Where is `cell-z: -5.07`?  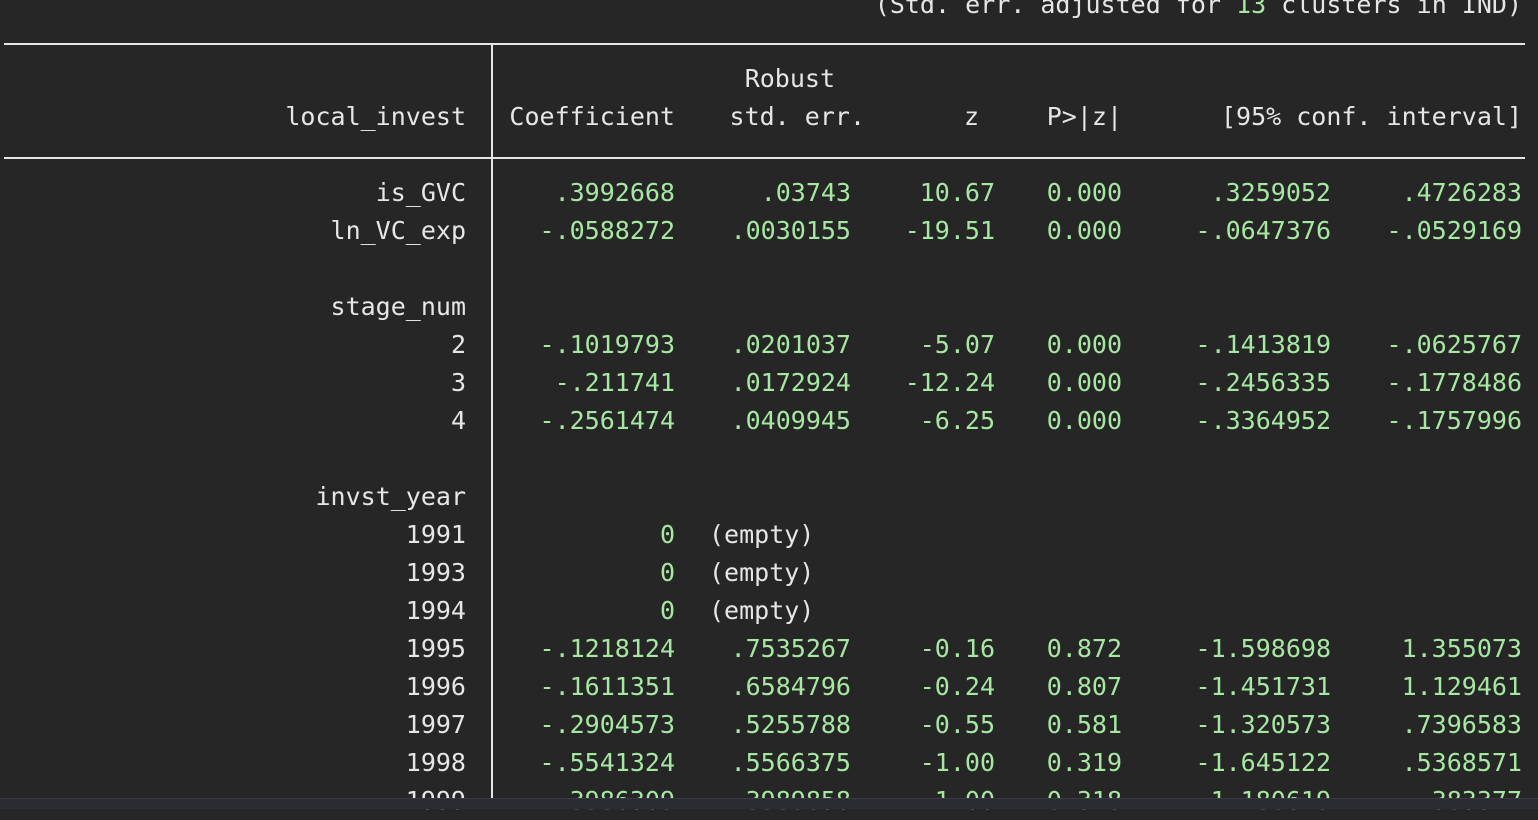 cell-z: -5.07 is located at coordinates (957, 344).